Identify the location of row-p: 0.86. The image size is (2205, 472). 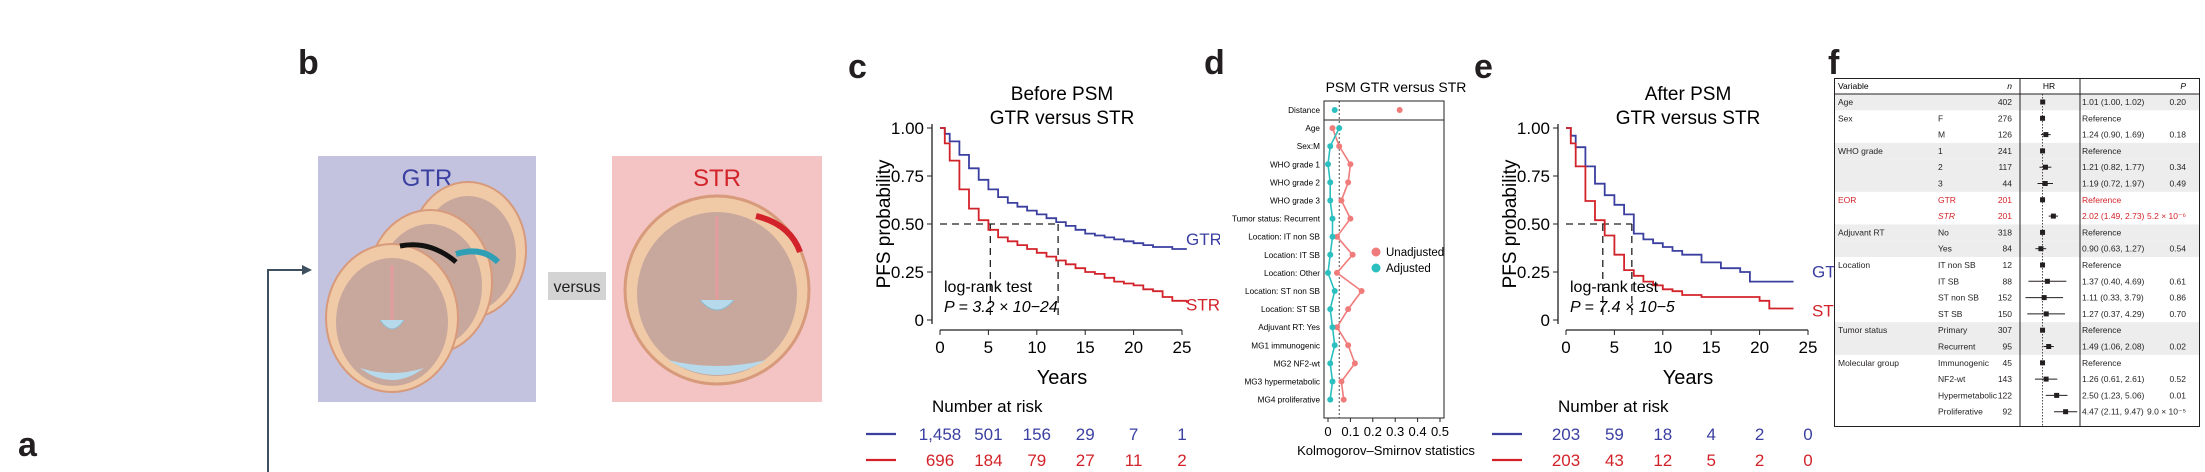
(2177, 298).